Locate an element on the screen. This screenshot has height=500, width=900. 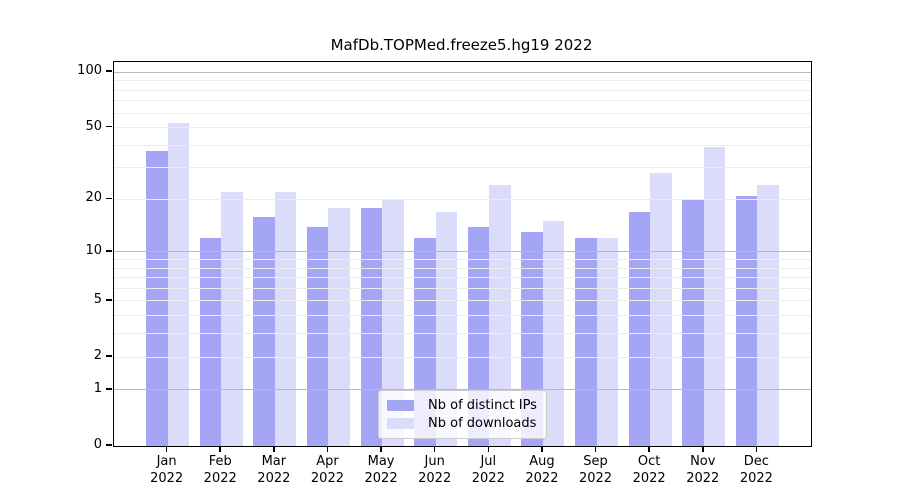
x-tick-label: Jul 2022 is located at coordinates (488, 470).